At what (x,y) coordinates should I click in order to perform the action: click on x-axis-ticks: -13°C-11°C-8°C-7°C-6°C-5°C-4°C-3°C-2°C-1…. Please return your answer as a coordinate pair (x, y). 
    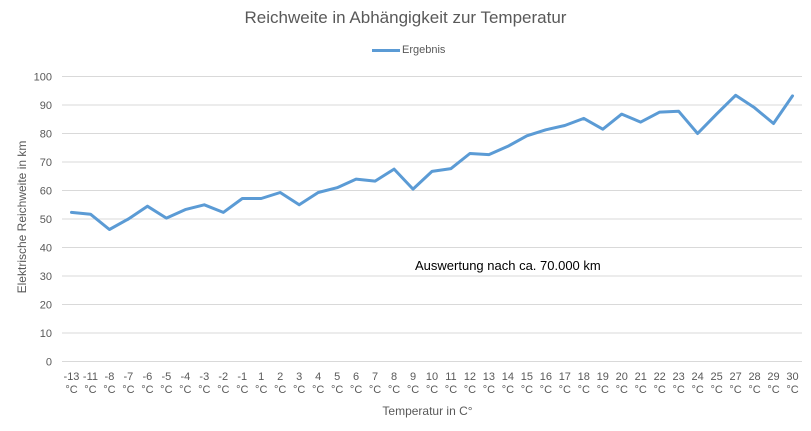
    Looking at the image, I should click on (431, 383).